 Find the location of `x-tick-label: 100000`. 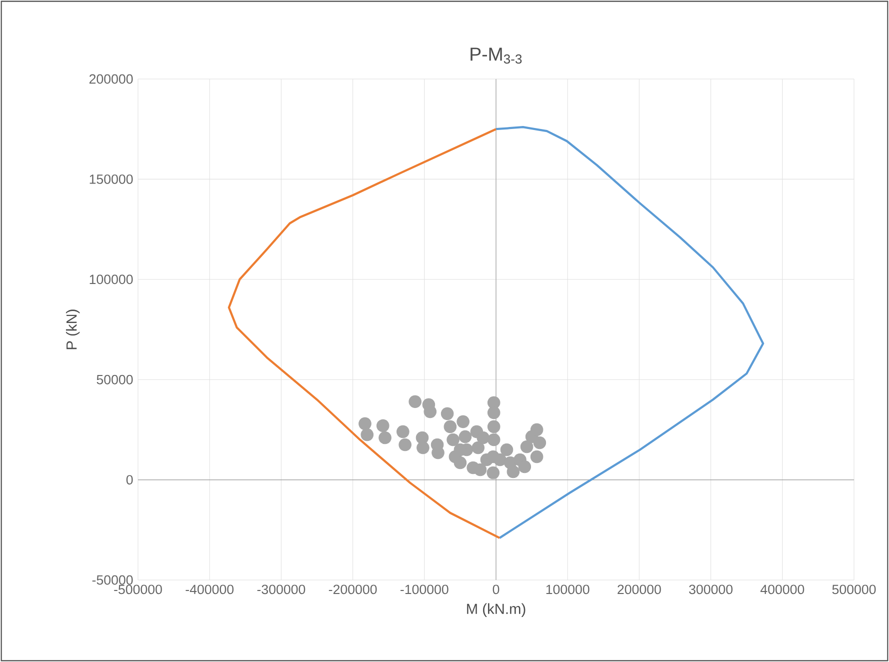

x-tick-label: 100000 is located at coordinates (568, 589).